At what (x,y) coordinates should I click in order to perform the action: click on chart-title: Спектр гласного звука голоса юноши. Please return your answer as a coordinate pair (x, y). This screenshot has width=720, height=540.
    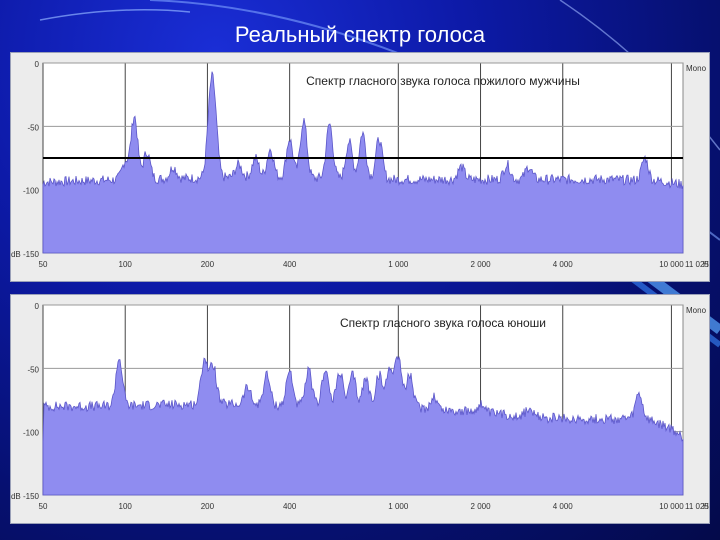
    Looking at the image, I should click on (443, 323).